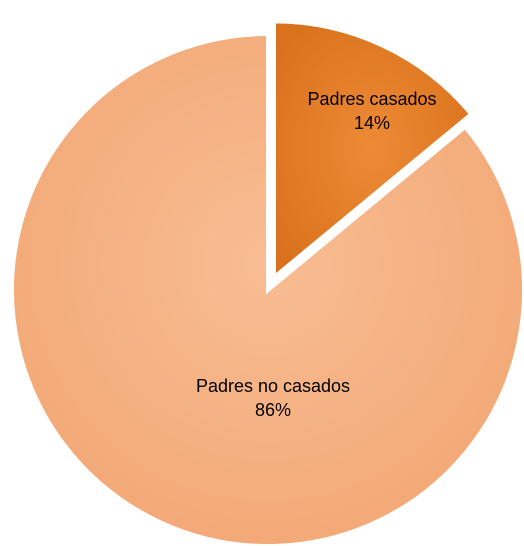 The image size is (524, 546). Describe the element at coordinates (273, 386) in the screenshot. I see `slice-label-name: Padres no casados` at that location.